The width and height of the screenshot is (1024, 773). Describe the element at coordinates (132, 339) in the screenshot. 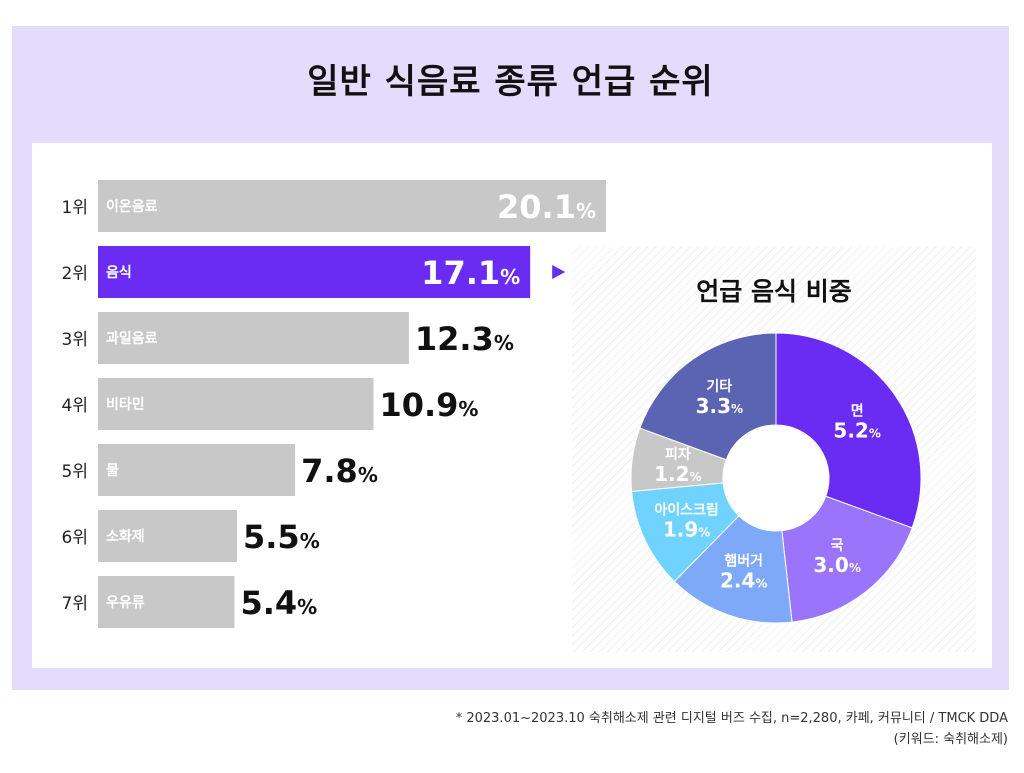

I see `bar-category-label: 과일음료` at that location.